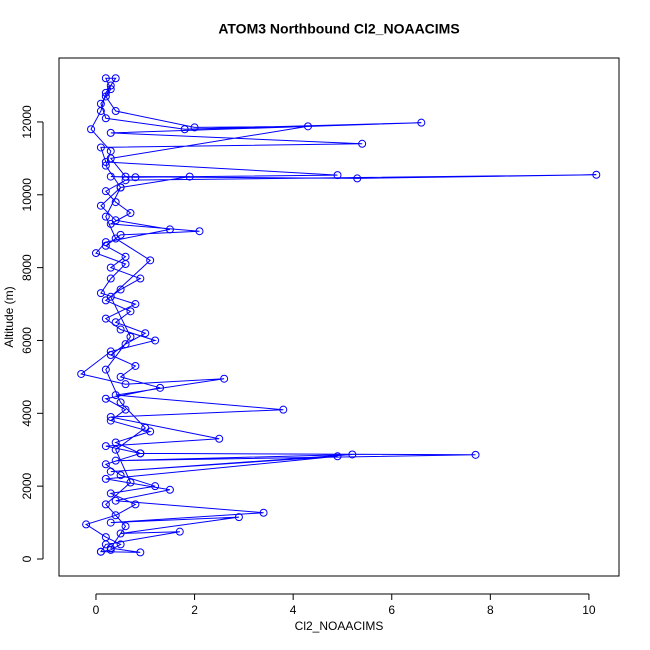 The width and height of the screenshot is (650, 650). I want to click on chart-title: ATOM3 Northbound Cl2_NOAACIMS, so click(338, 29).